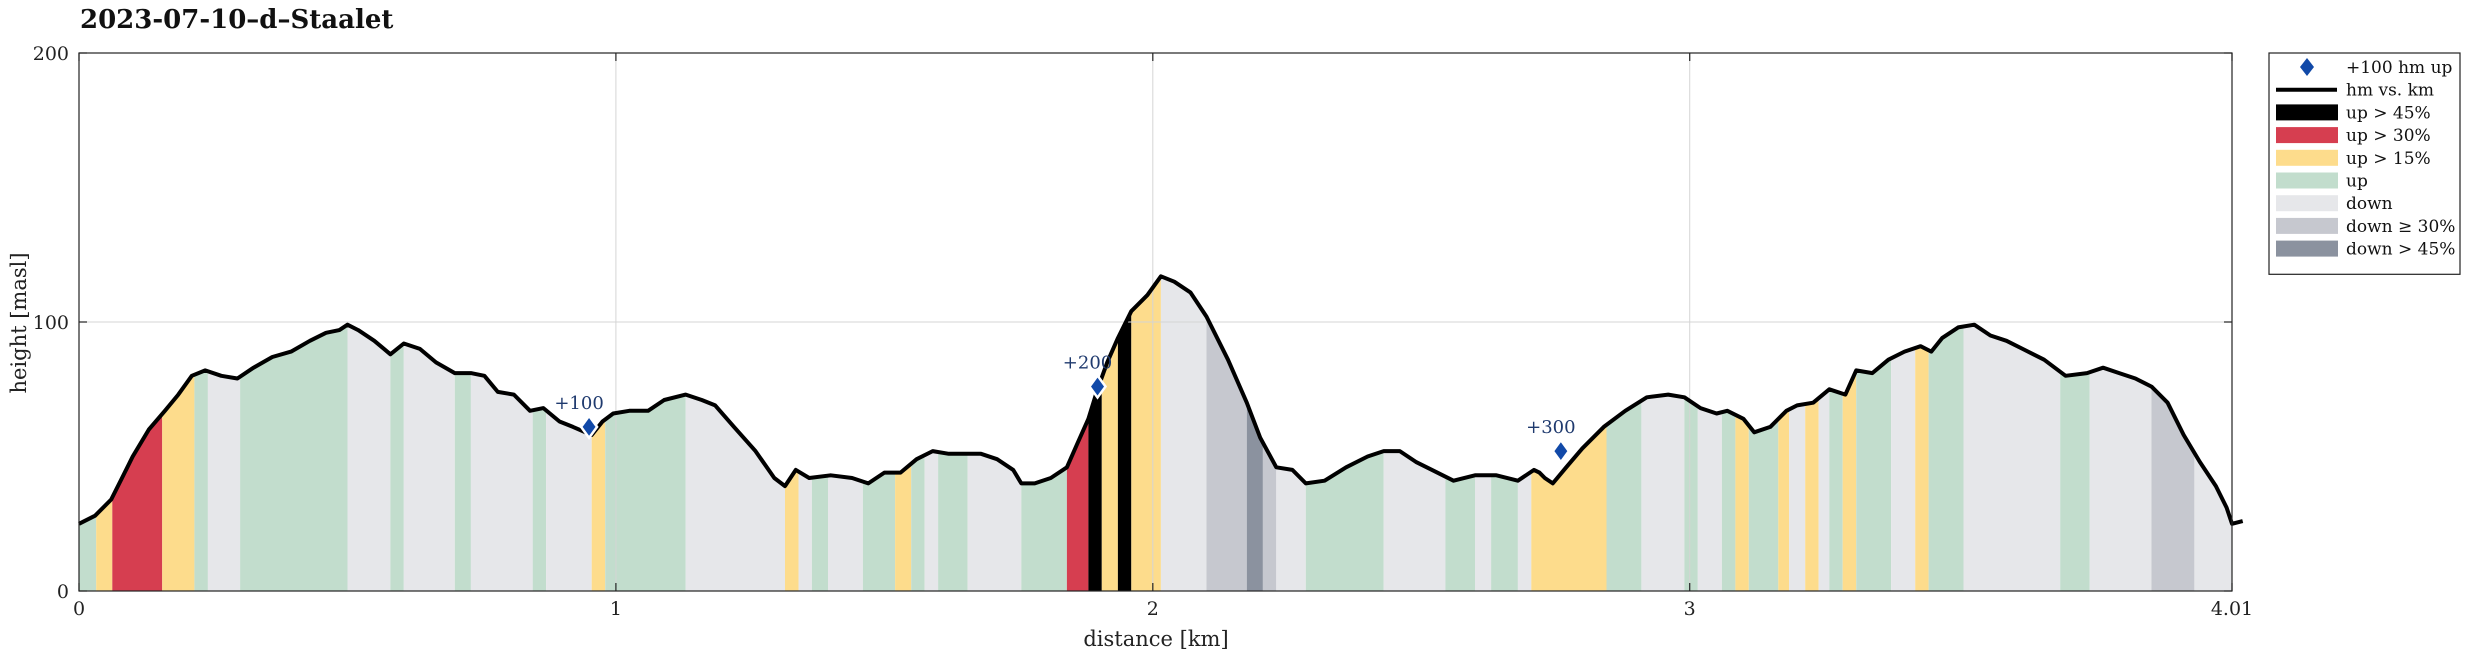  Describe the element at coordinates (616, 609) in the screenshot. I see `x-tick-label: 1` at that location.